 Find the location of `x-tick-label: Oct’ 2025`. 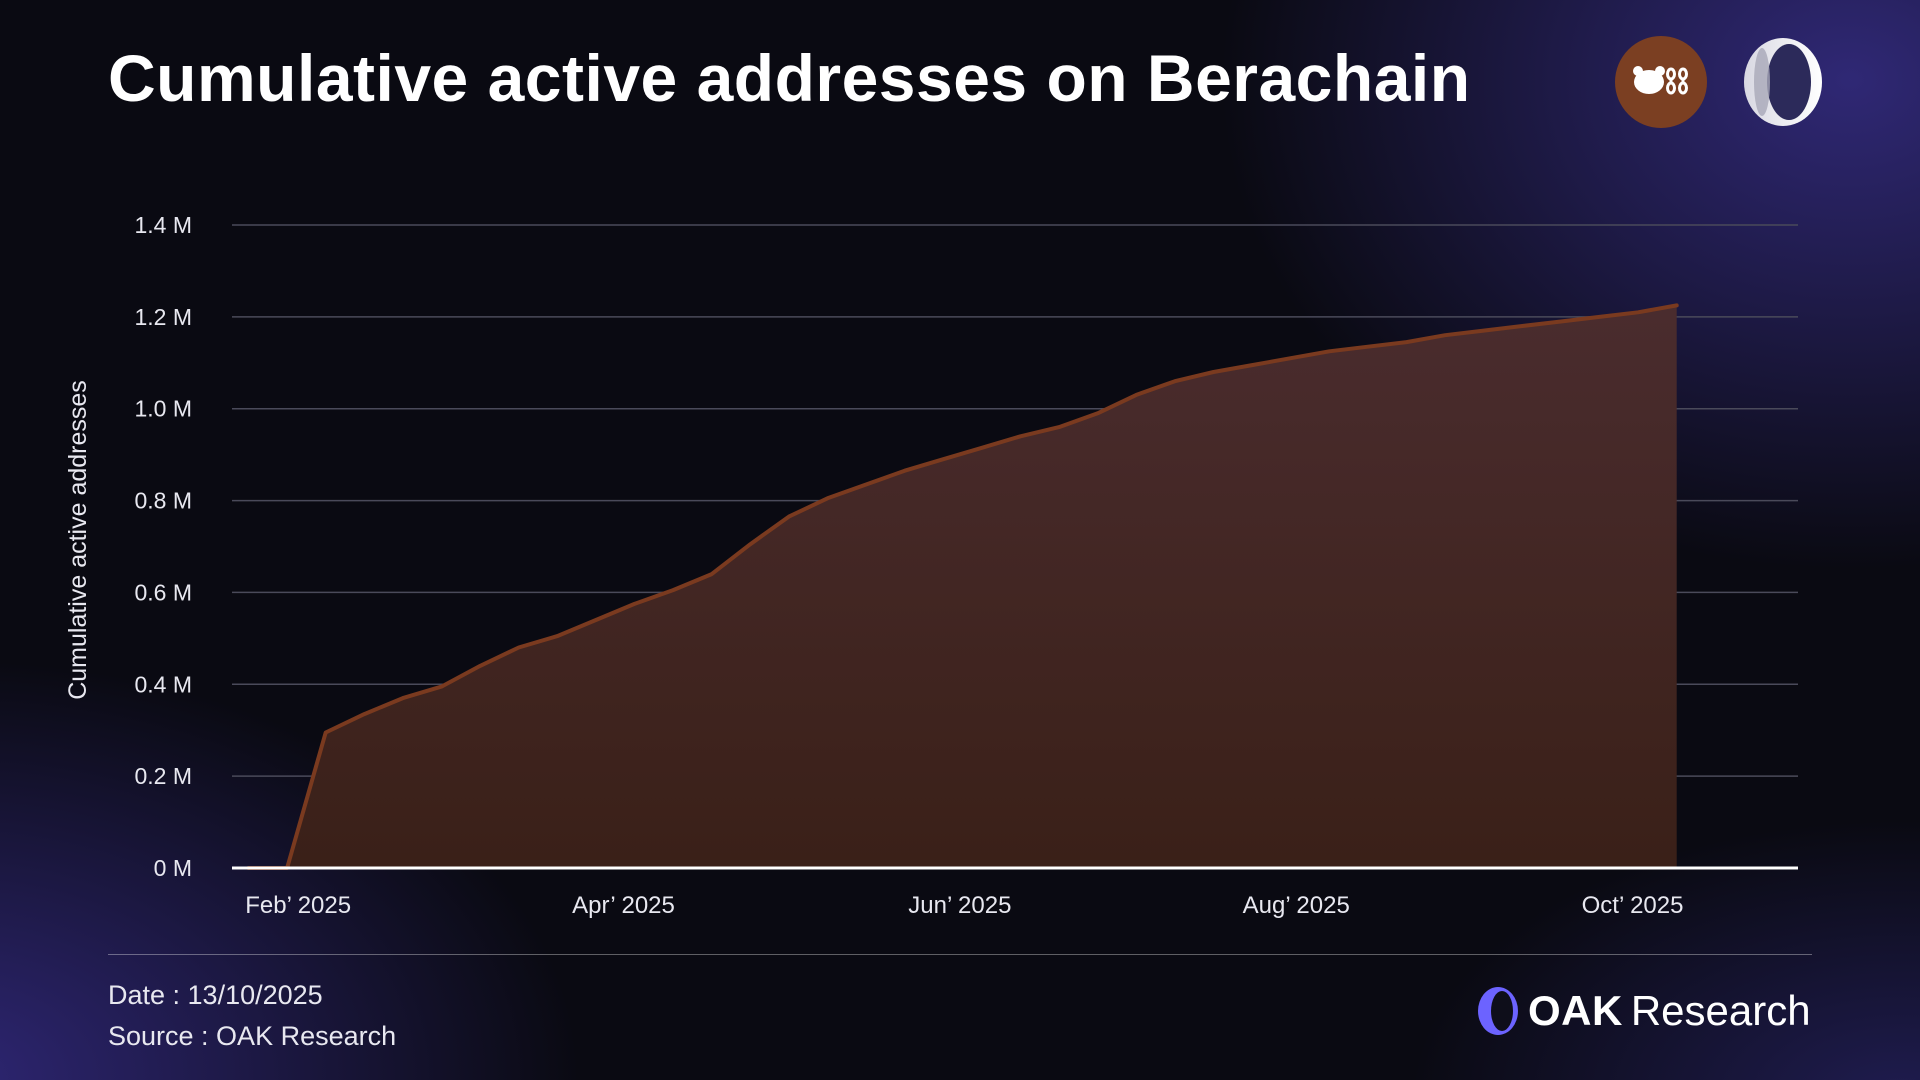

x-tick-label: Oct’ 2025 is located at coordinates (1633, 905).